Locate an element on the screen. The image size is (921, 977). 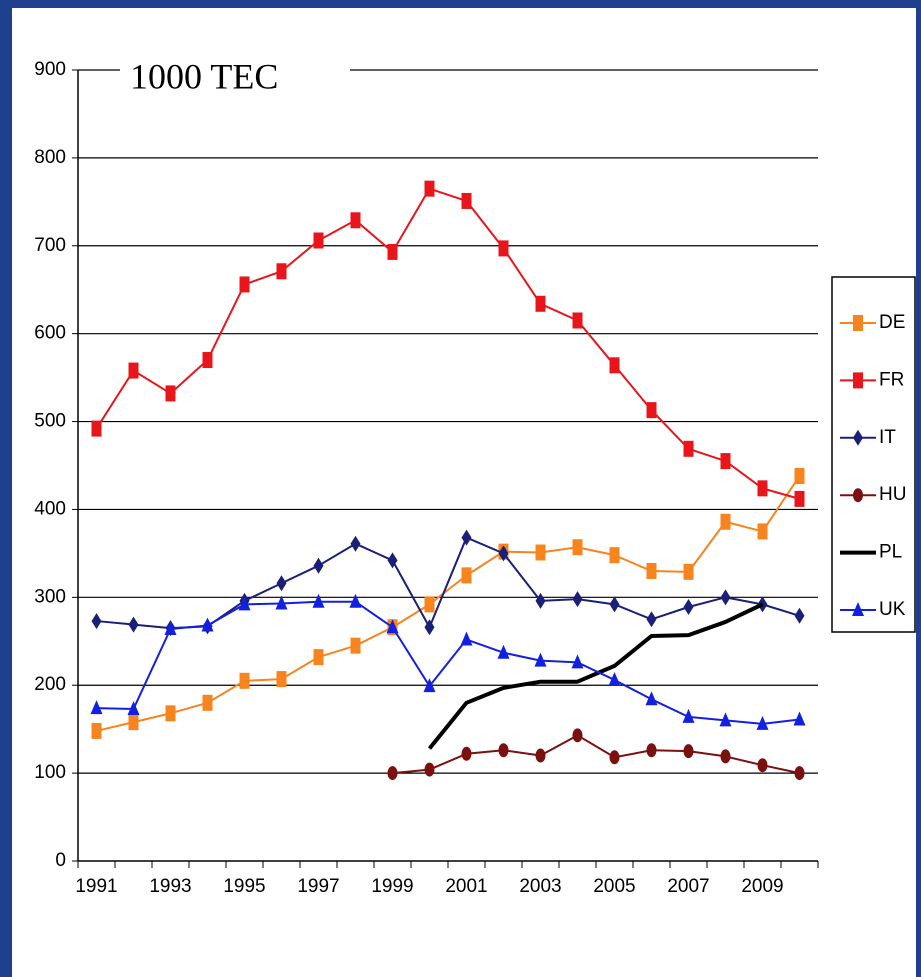
y-tick-label: 600 is located at coordinates (50, 333).